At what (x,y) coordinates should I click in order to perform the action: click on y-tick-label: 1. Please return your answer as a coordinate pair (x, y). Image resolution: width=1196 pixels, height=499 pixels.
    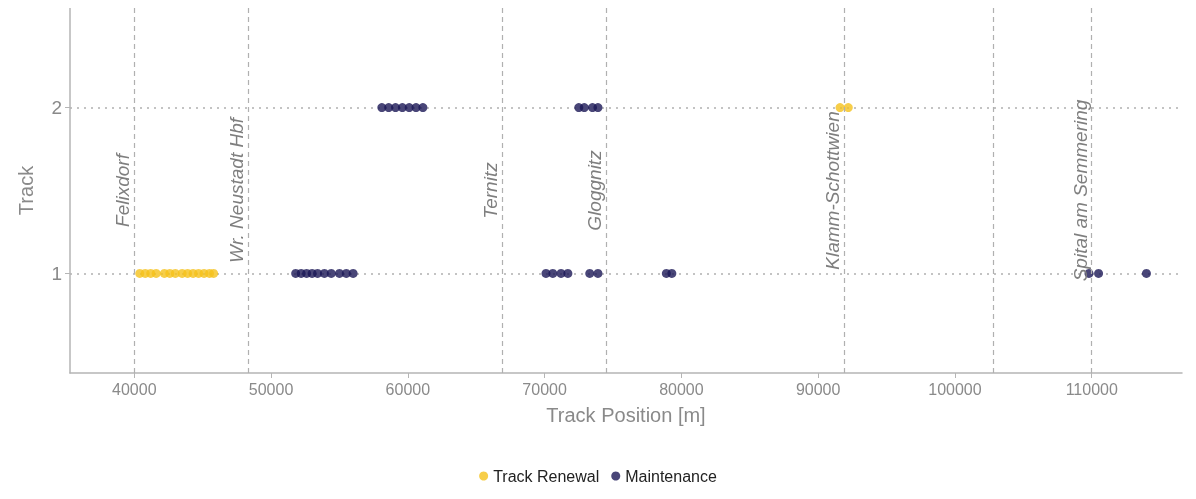
    Looking at the image, I should click on (56, 273).